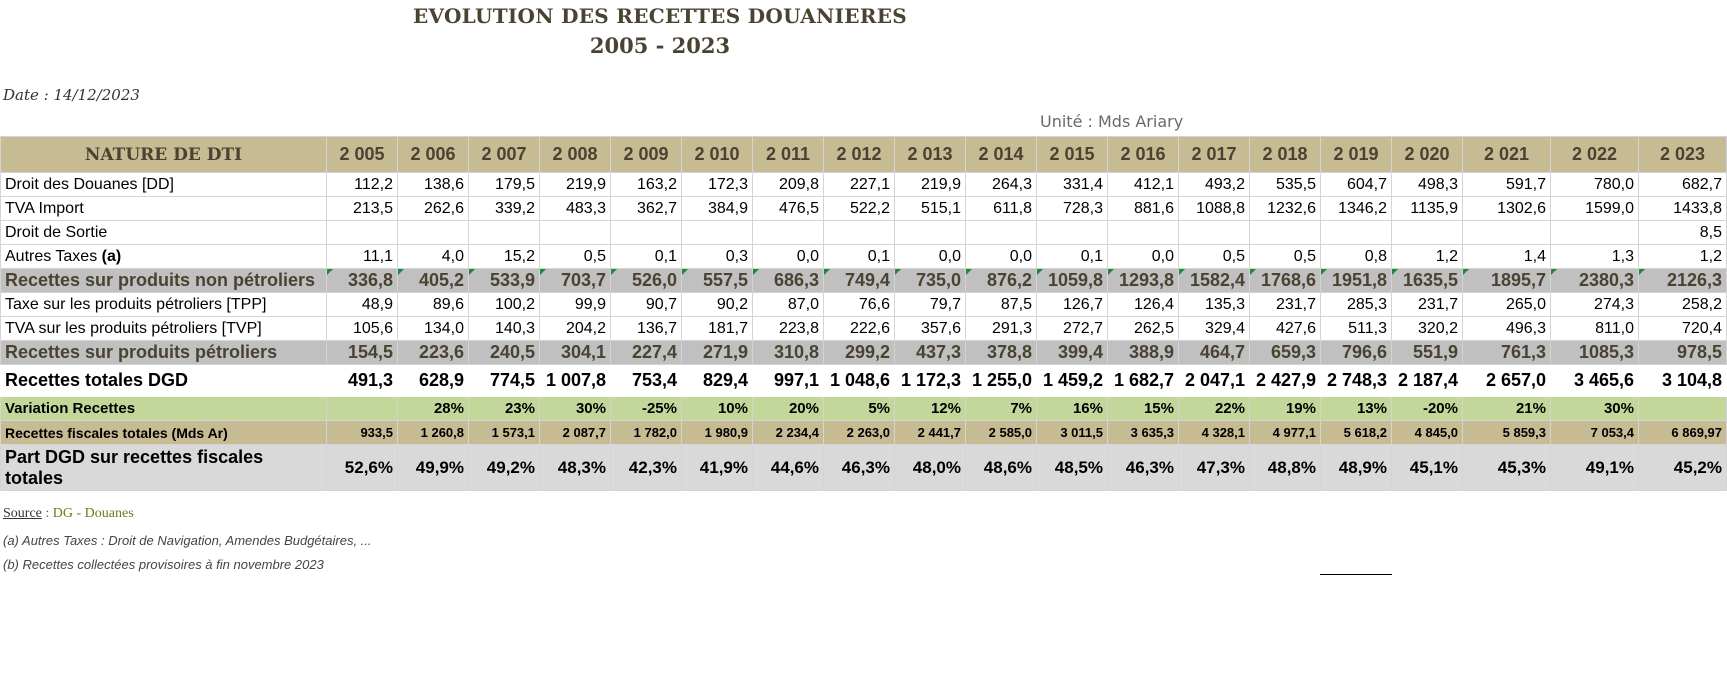 The height and width of the screenshot is (695, 1727). What do you see at coordinates (717, 352) in the screenshot?
I see `cell-value: 271,9` at bounding box center [717, 352].